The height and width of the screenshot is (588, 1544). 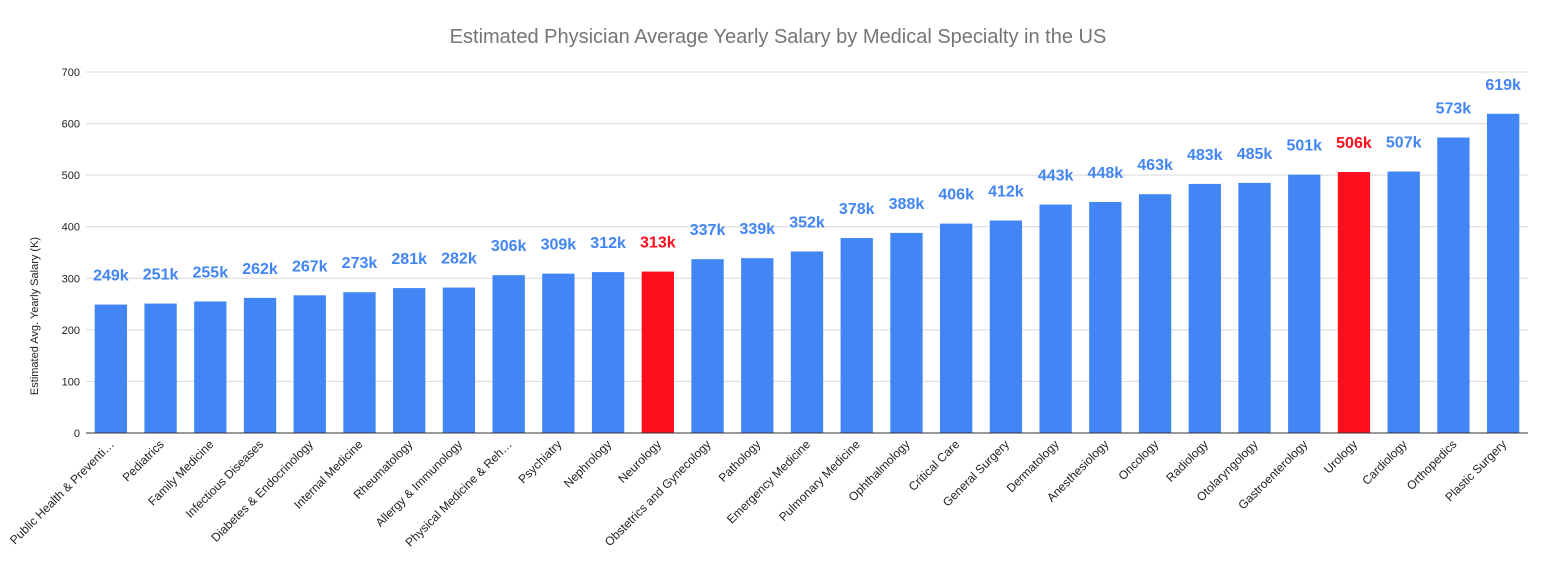 I want to click on data-label: 337k, so click(x=708, y=230).